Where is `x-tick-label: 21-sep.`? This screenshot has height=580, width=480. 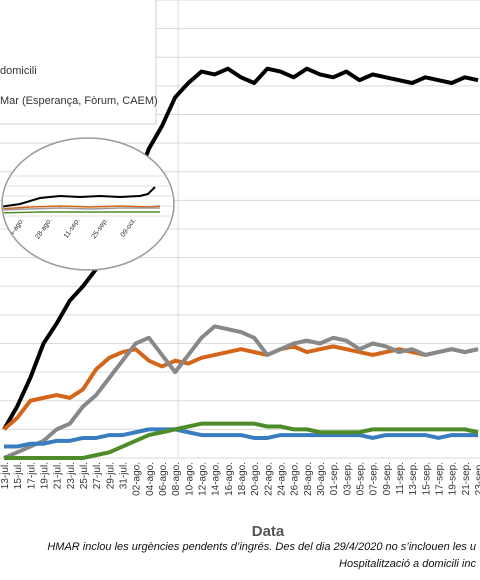 x-tick-label: 21-sep. is located at coordinates (466, 478).